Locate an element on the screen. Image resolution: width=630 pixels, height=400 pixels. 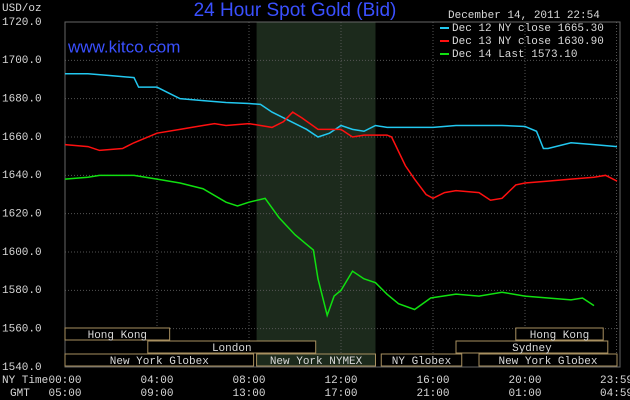
y-tick-label: 1700.0 is located at coordinates (22, 61).